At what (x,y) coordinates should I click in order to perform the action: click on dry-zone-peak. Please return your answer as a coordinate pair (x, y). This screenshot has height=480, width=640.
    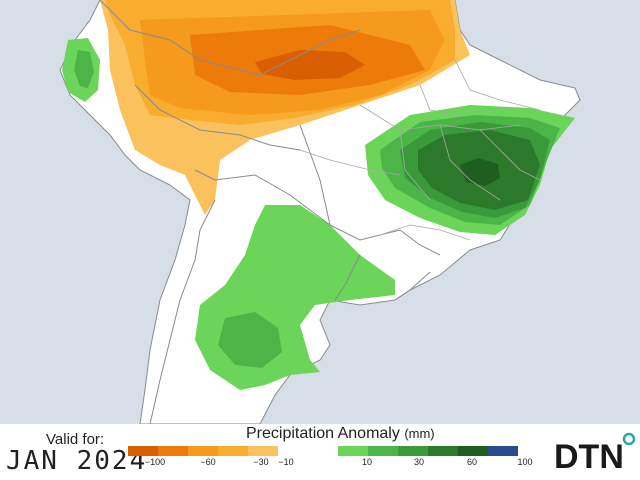
    Looking at the image, I should click on (310, 65).